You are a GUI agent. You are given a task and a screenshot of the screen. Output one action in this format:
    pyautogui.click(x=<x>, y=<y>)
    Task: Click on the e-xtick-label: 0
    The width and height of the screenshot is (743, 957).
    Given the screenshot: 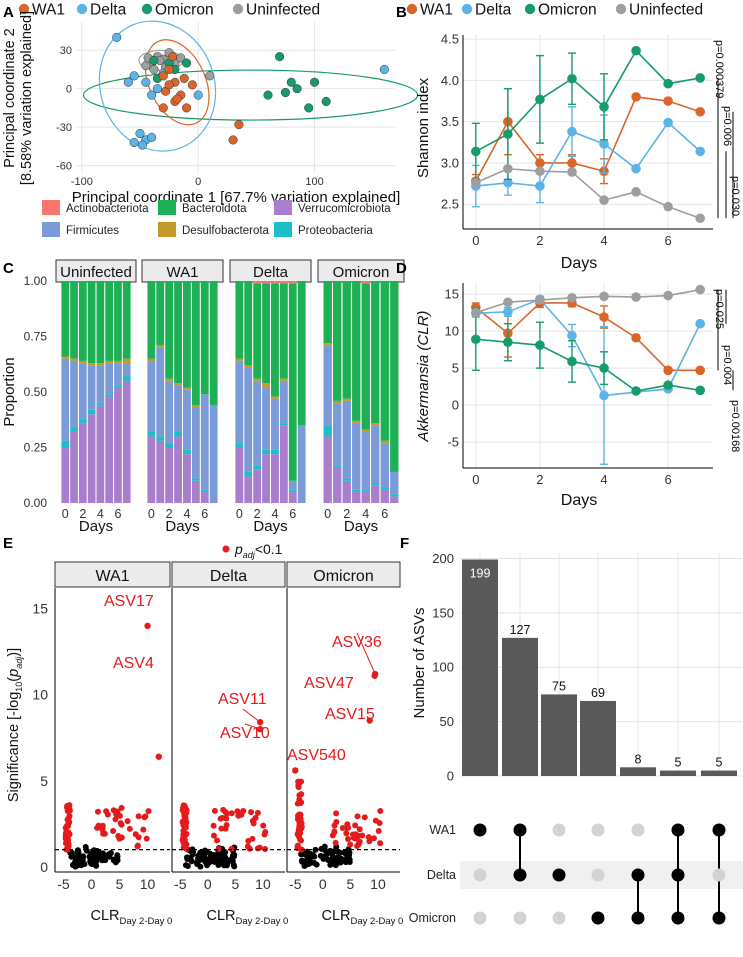 What is the action you would take?
    pyautogui.click(x=208, y=884)
    